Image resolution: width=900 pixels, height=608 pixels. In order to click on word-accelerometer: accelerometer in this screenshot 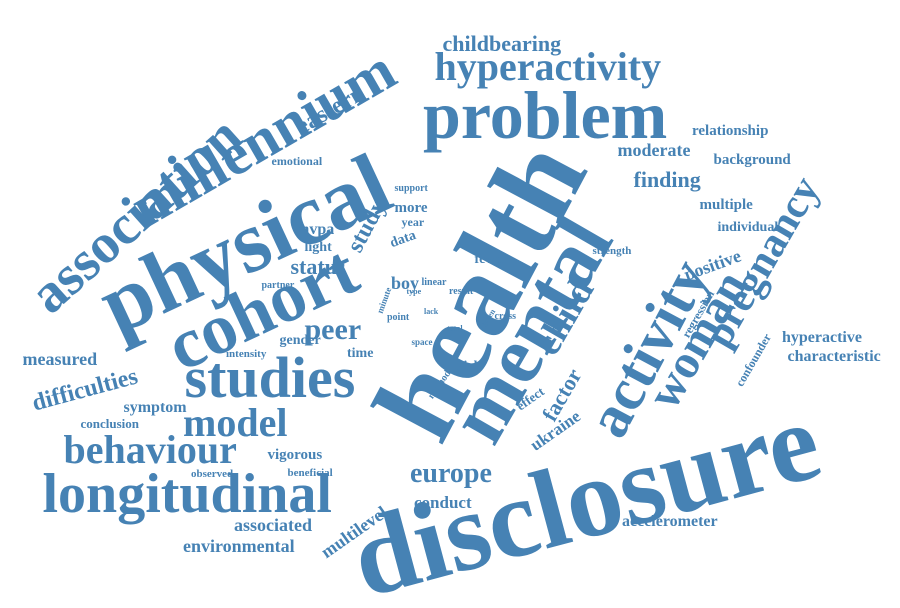, I will do `click(670, 521)`.